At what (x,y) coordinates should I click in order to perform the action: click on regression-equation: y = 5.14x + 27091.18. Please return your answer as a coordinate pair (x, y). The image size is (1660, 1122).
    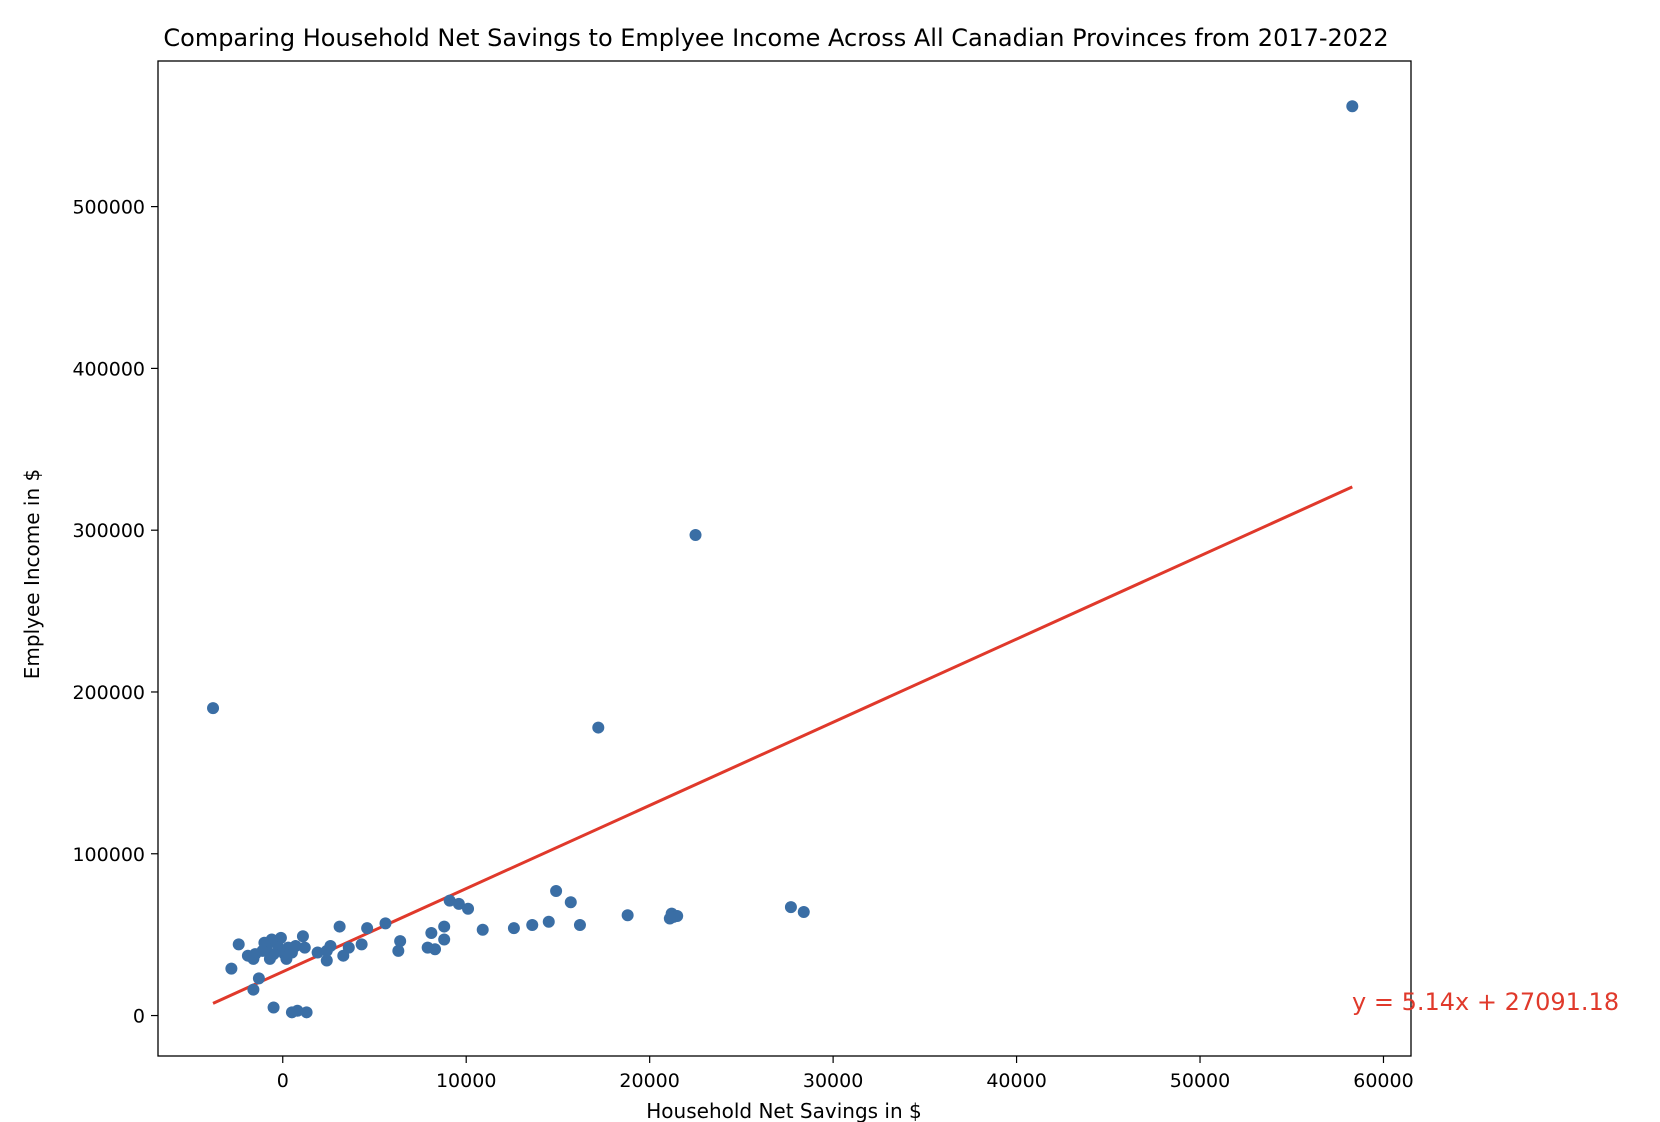
    Looking at the image, I should click on (1485, 1002).